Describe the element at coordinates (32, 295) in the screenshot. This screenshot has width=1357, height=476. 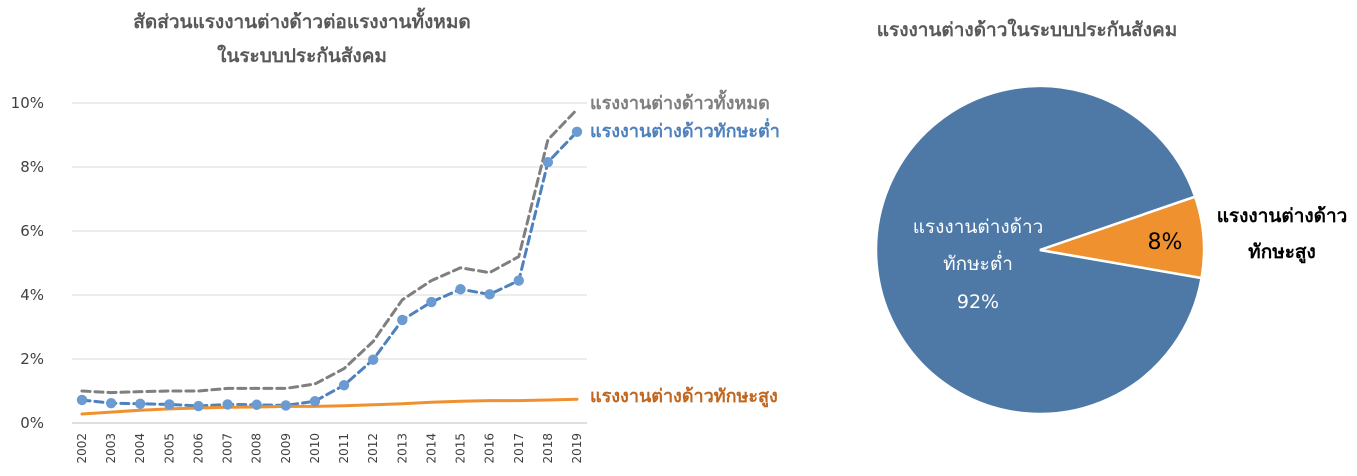
I see `y-tick-label: 4%` at that location.